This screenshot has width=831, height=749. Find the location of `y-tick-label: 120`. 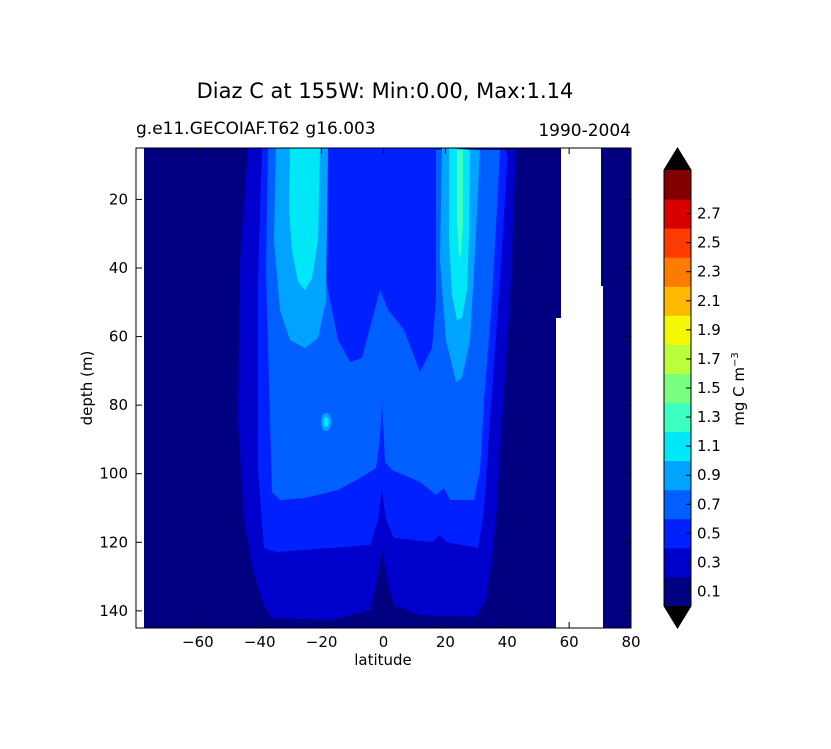

y-tick-label: 120 is located at coordinates (113, 542).